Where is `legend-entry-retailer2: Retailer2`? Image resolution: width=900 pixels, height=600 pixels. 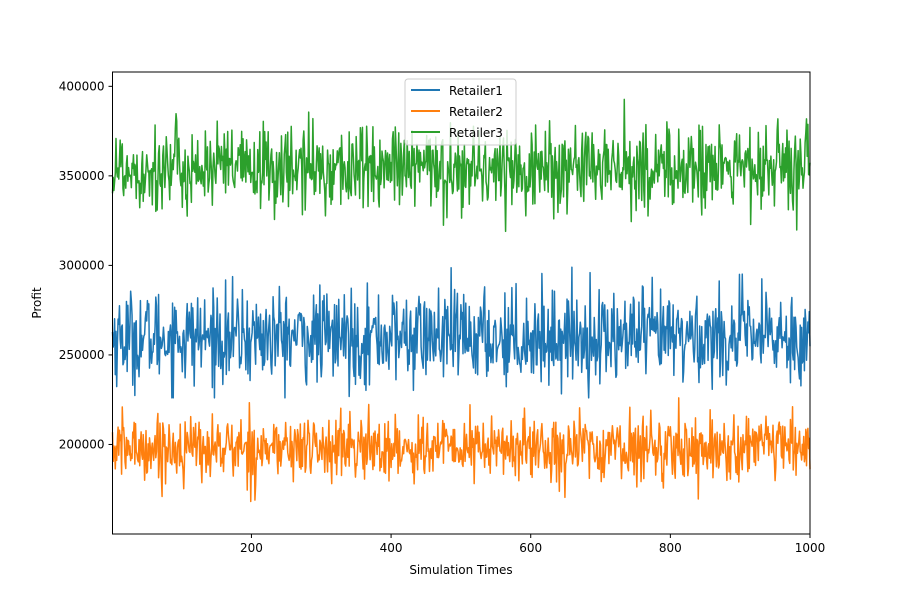 legend-entry-retailer2: Retailer2 is located at coordinates (457, 112).